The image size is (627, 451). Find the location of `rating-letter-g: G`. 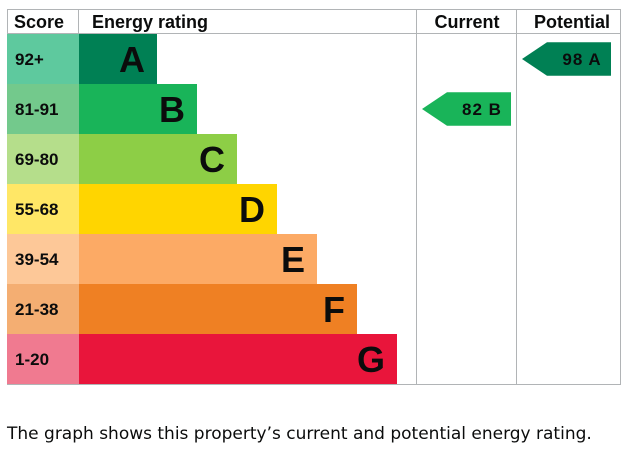

rating-letter-g: G is located at coordinates (371, 359).